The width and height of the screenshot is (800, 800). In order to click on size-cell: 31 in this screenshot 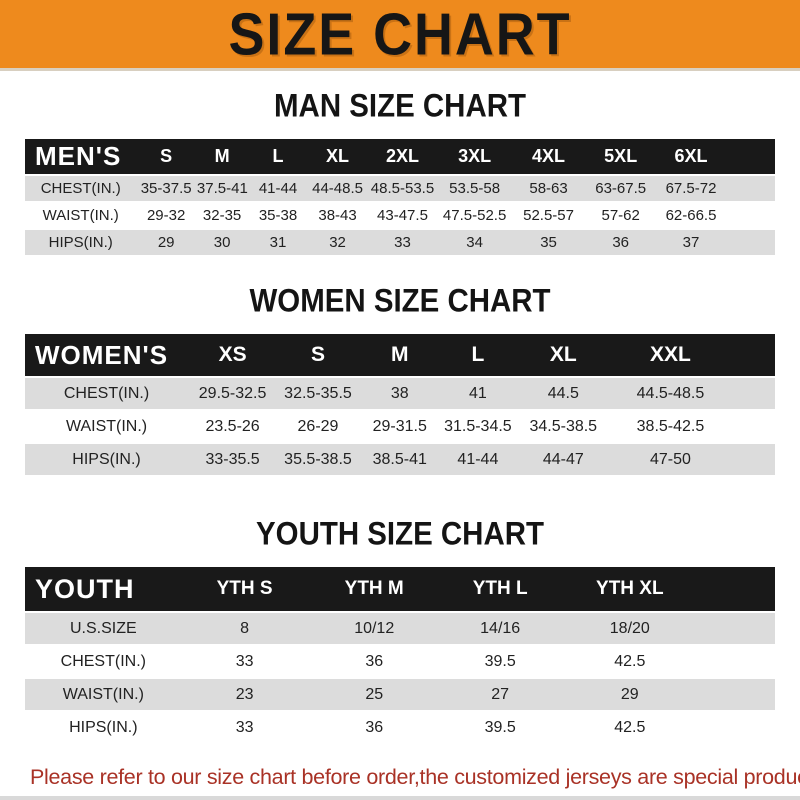, I will do `click(278, 242)`.